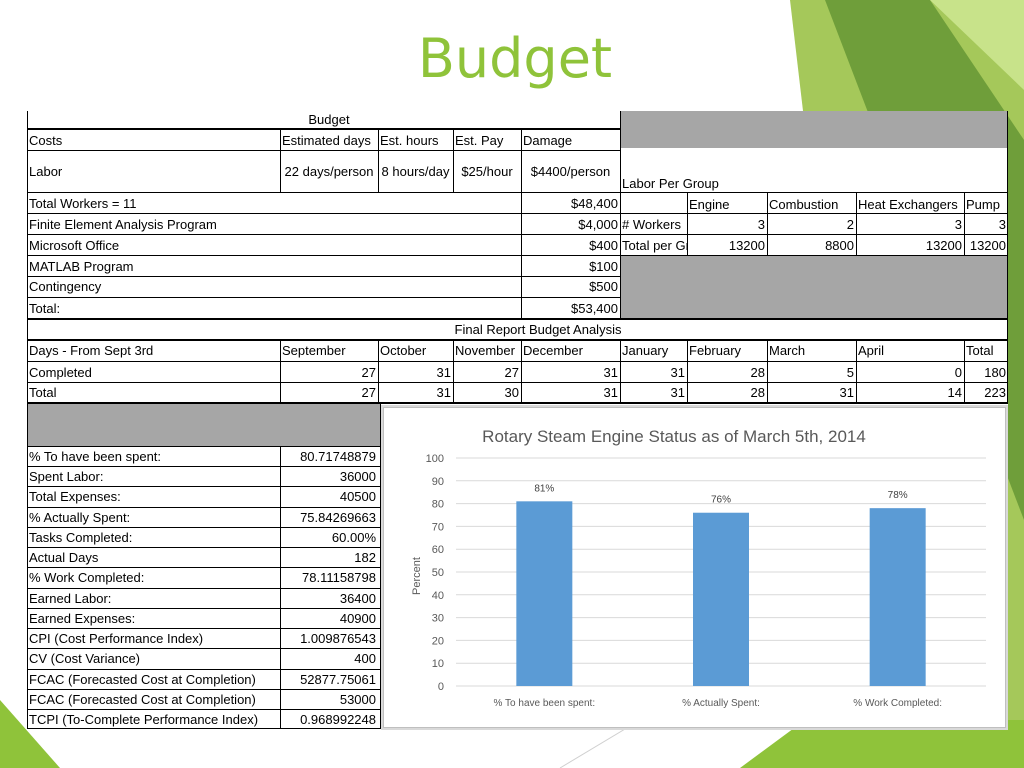  What do you see at coordinates (804, 204) in the screenshot?
I see `group-header: Combustion` at bounding box center [804, 204].